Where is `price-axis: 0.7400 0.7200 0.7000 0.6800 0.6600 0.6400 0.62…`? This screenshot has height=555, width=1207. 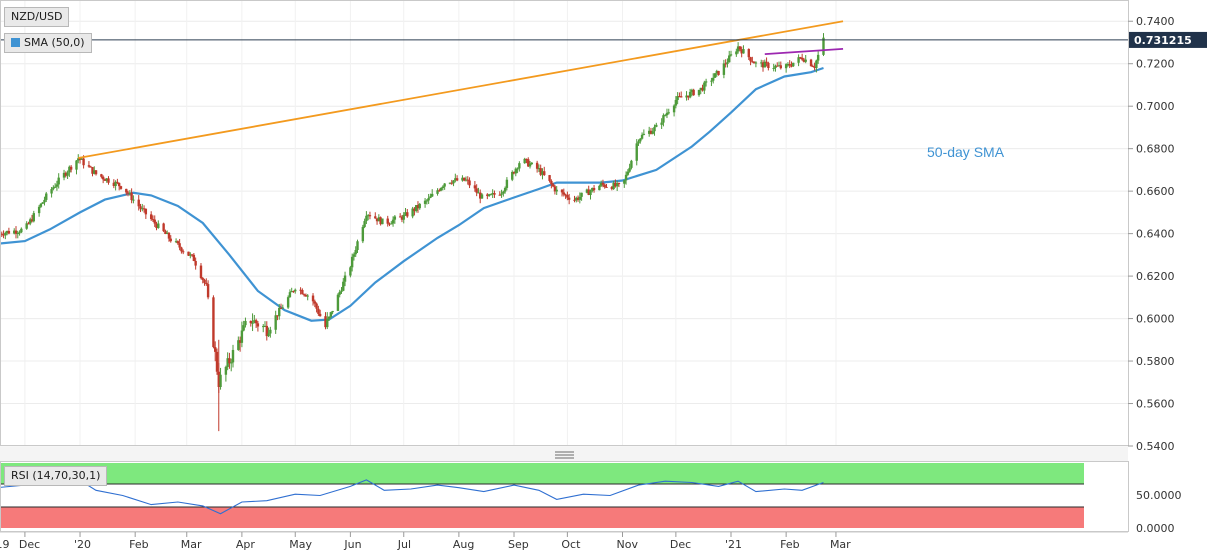
price-axis: 0.7400 0.7200 0.7000 0.6800 0.6600 0.6400 0.62… is located at coordinates (1151, 234).